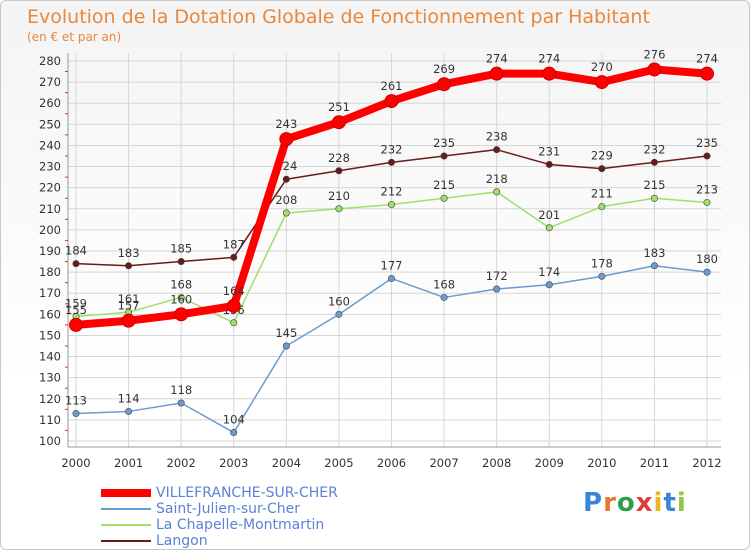  I want to click on data-label: 178, so click(602, 263).